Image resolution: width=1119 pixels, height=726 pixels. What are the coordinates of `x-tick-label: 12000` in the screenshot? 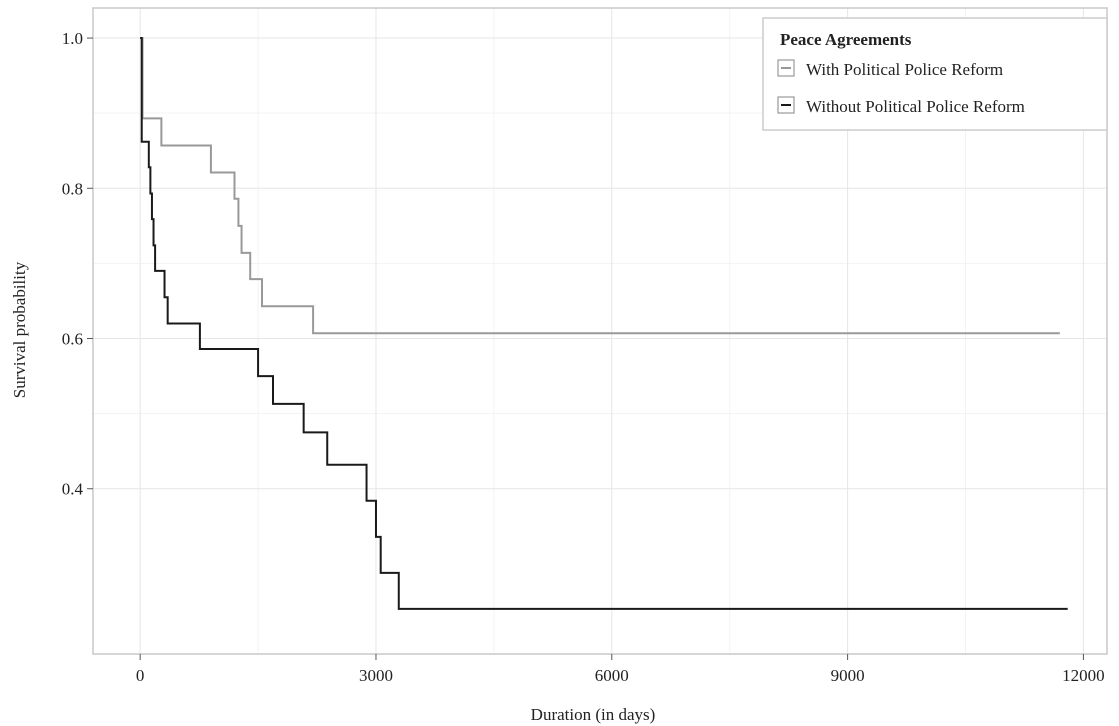 It's located at (1083, 675).